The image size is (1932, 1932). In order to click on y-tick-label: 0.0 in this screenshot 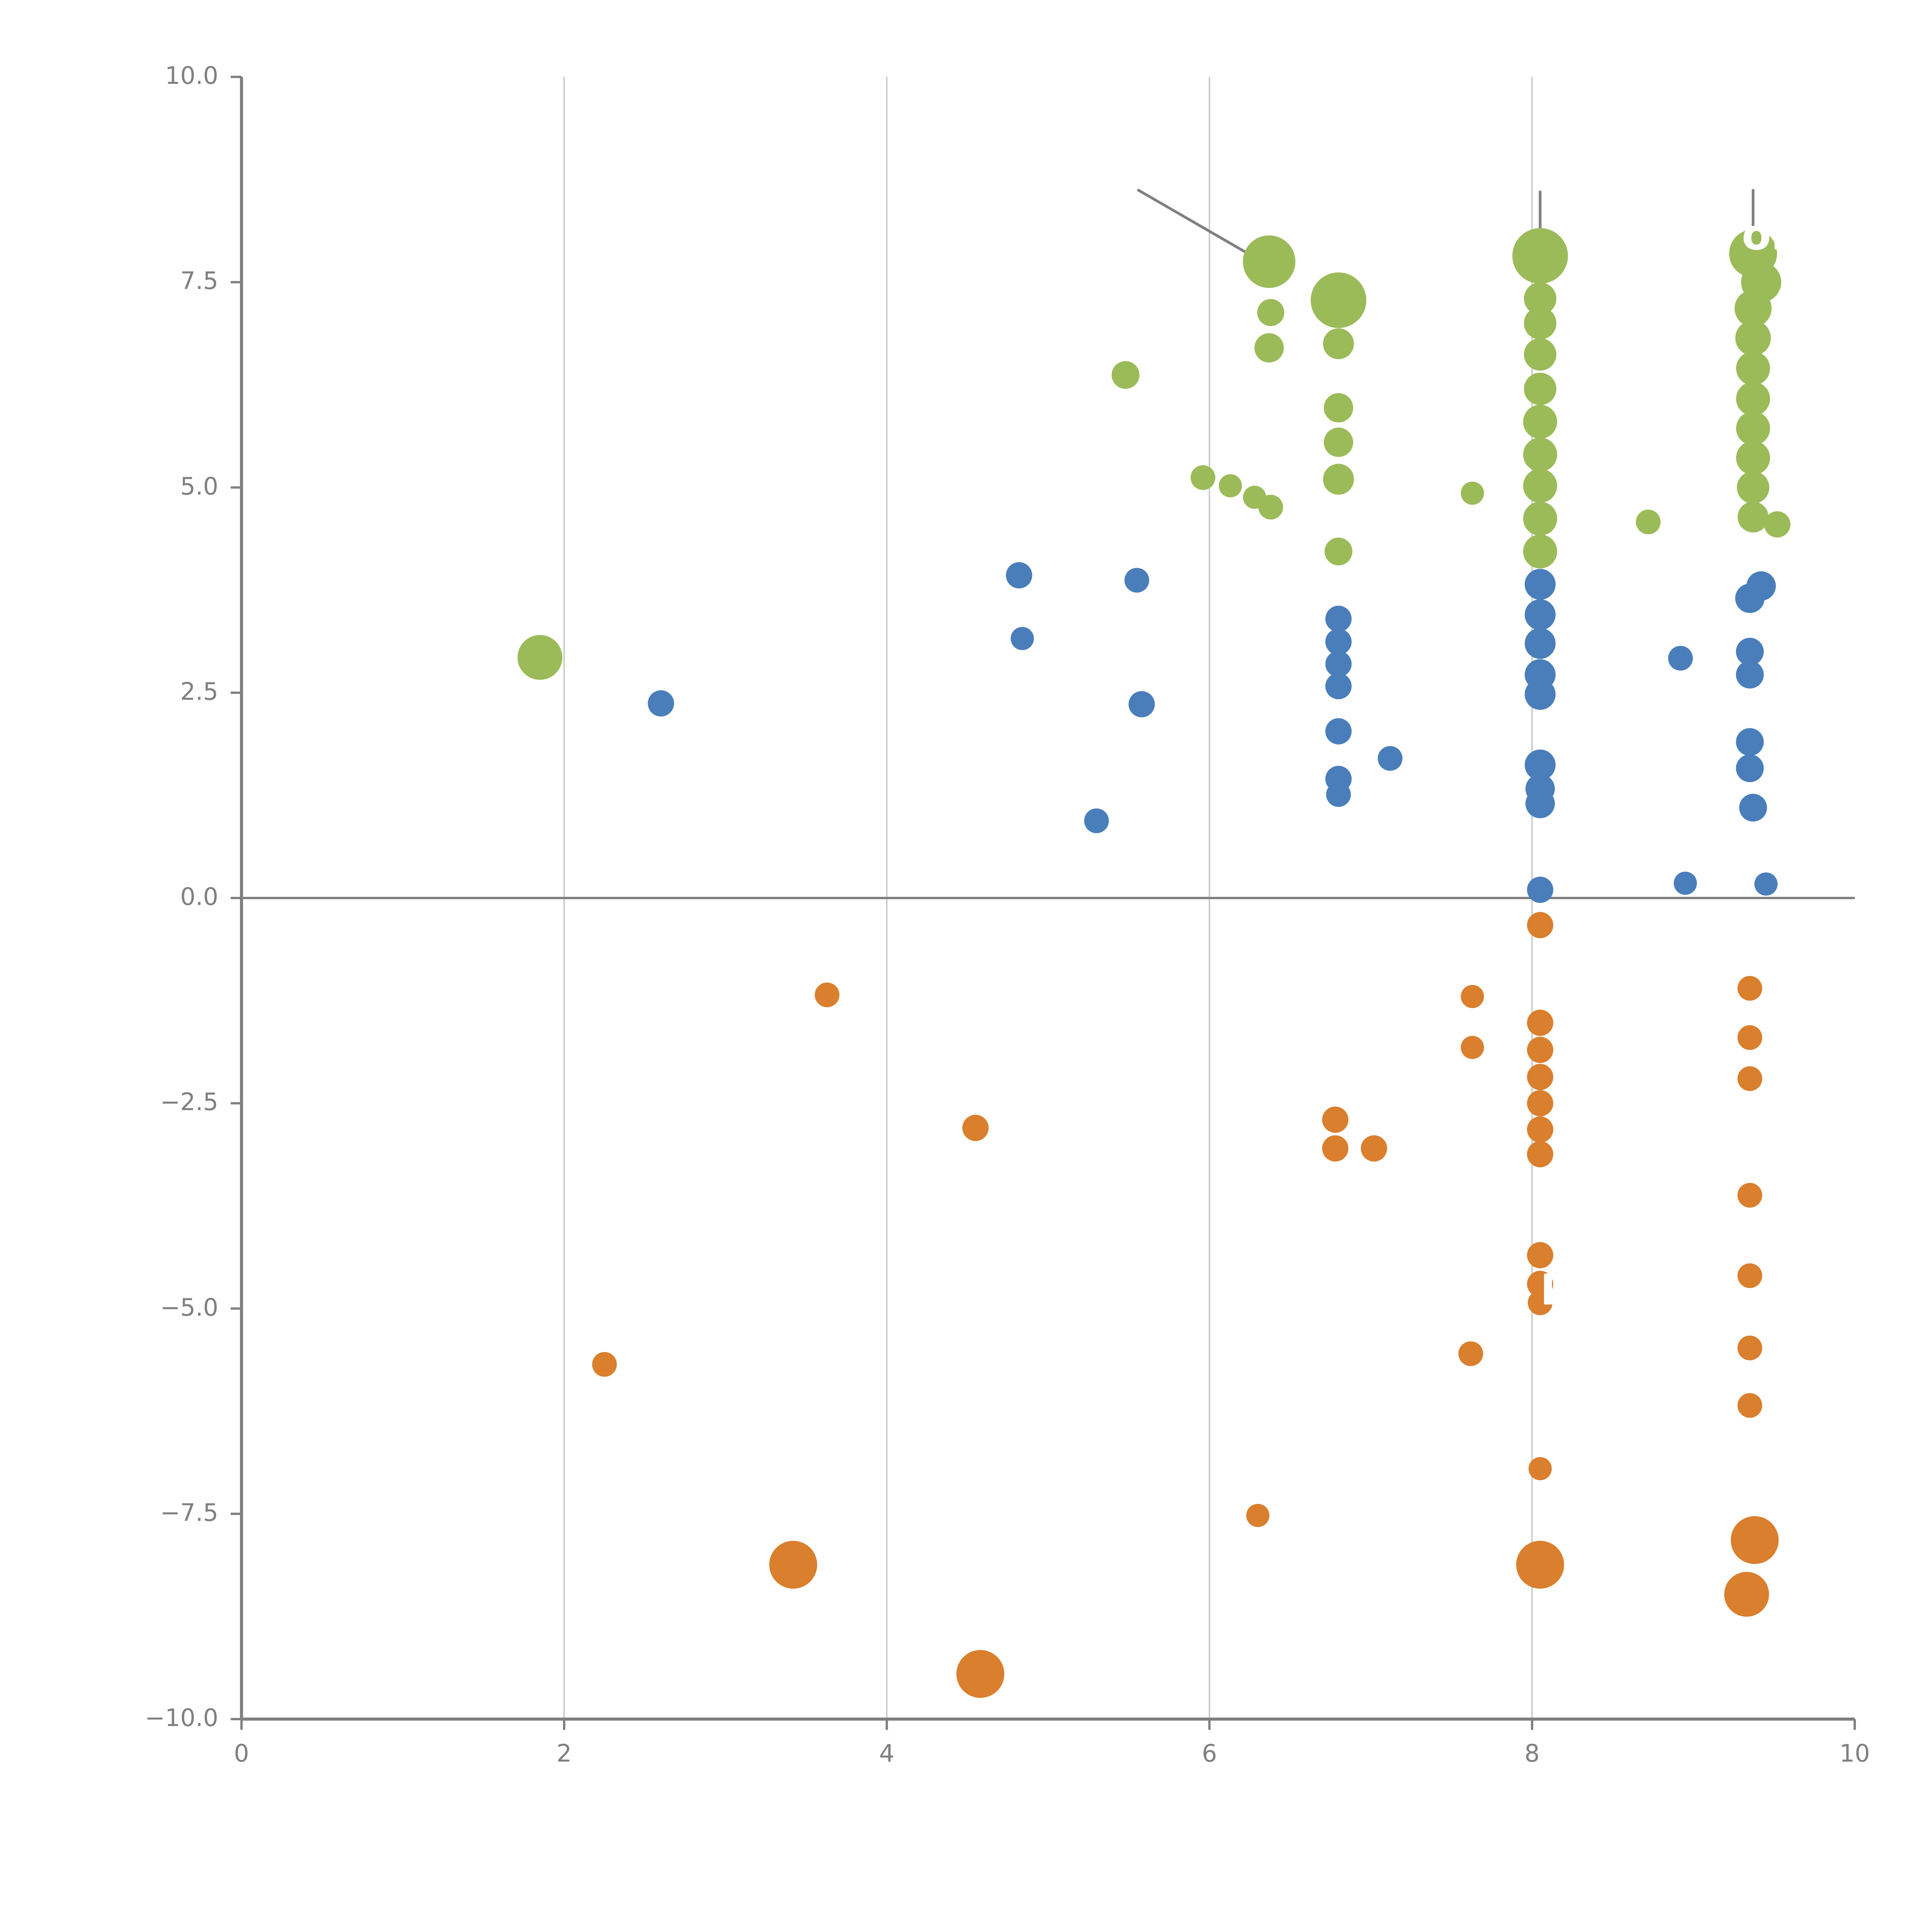, I will do `click(199, 897)`.